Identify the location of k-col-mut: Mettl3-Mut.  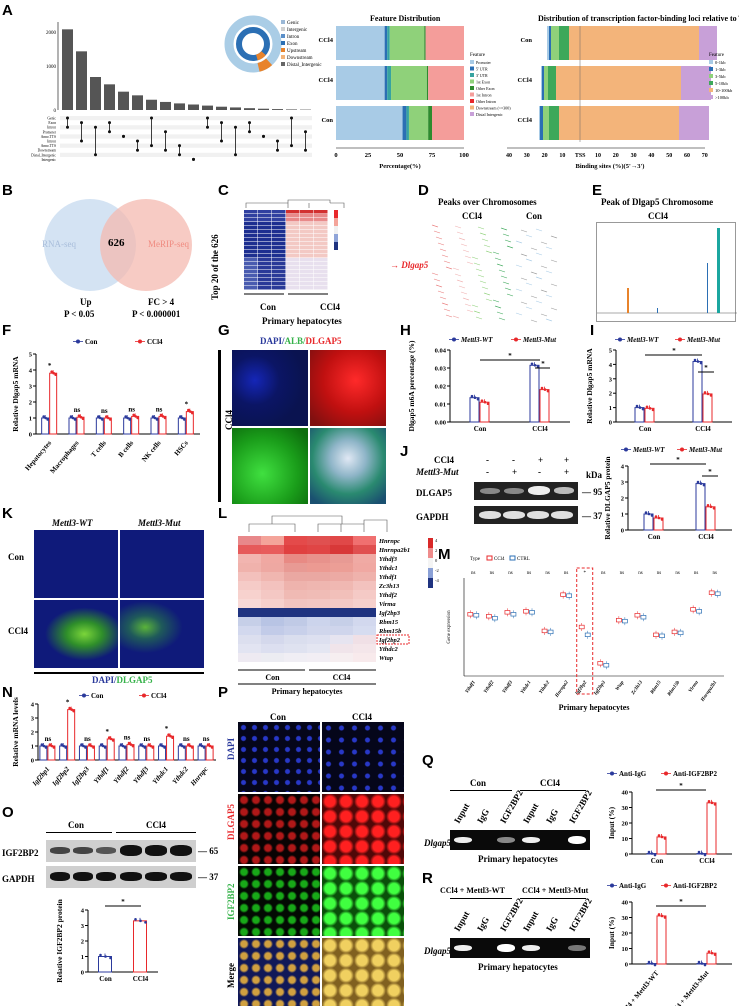
(159, 523).